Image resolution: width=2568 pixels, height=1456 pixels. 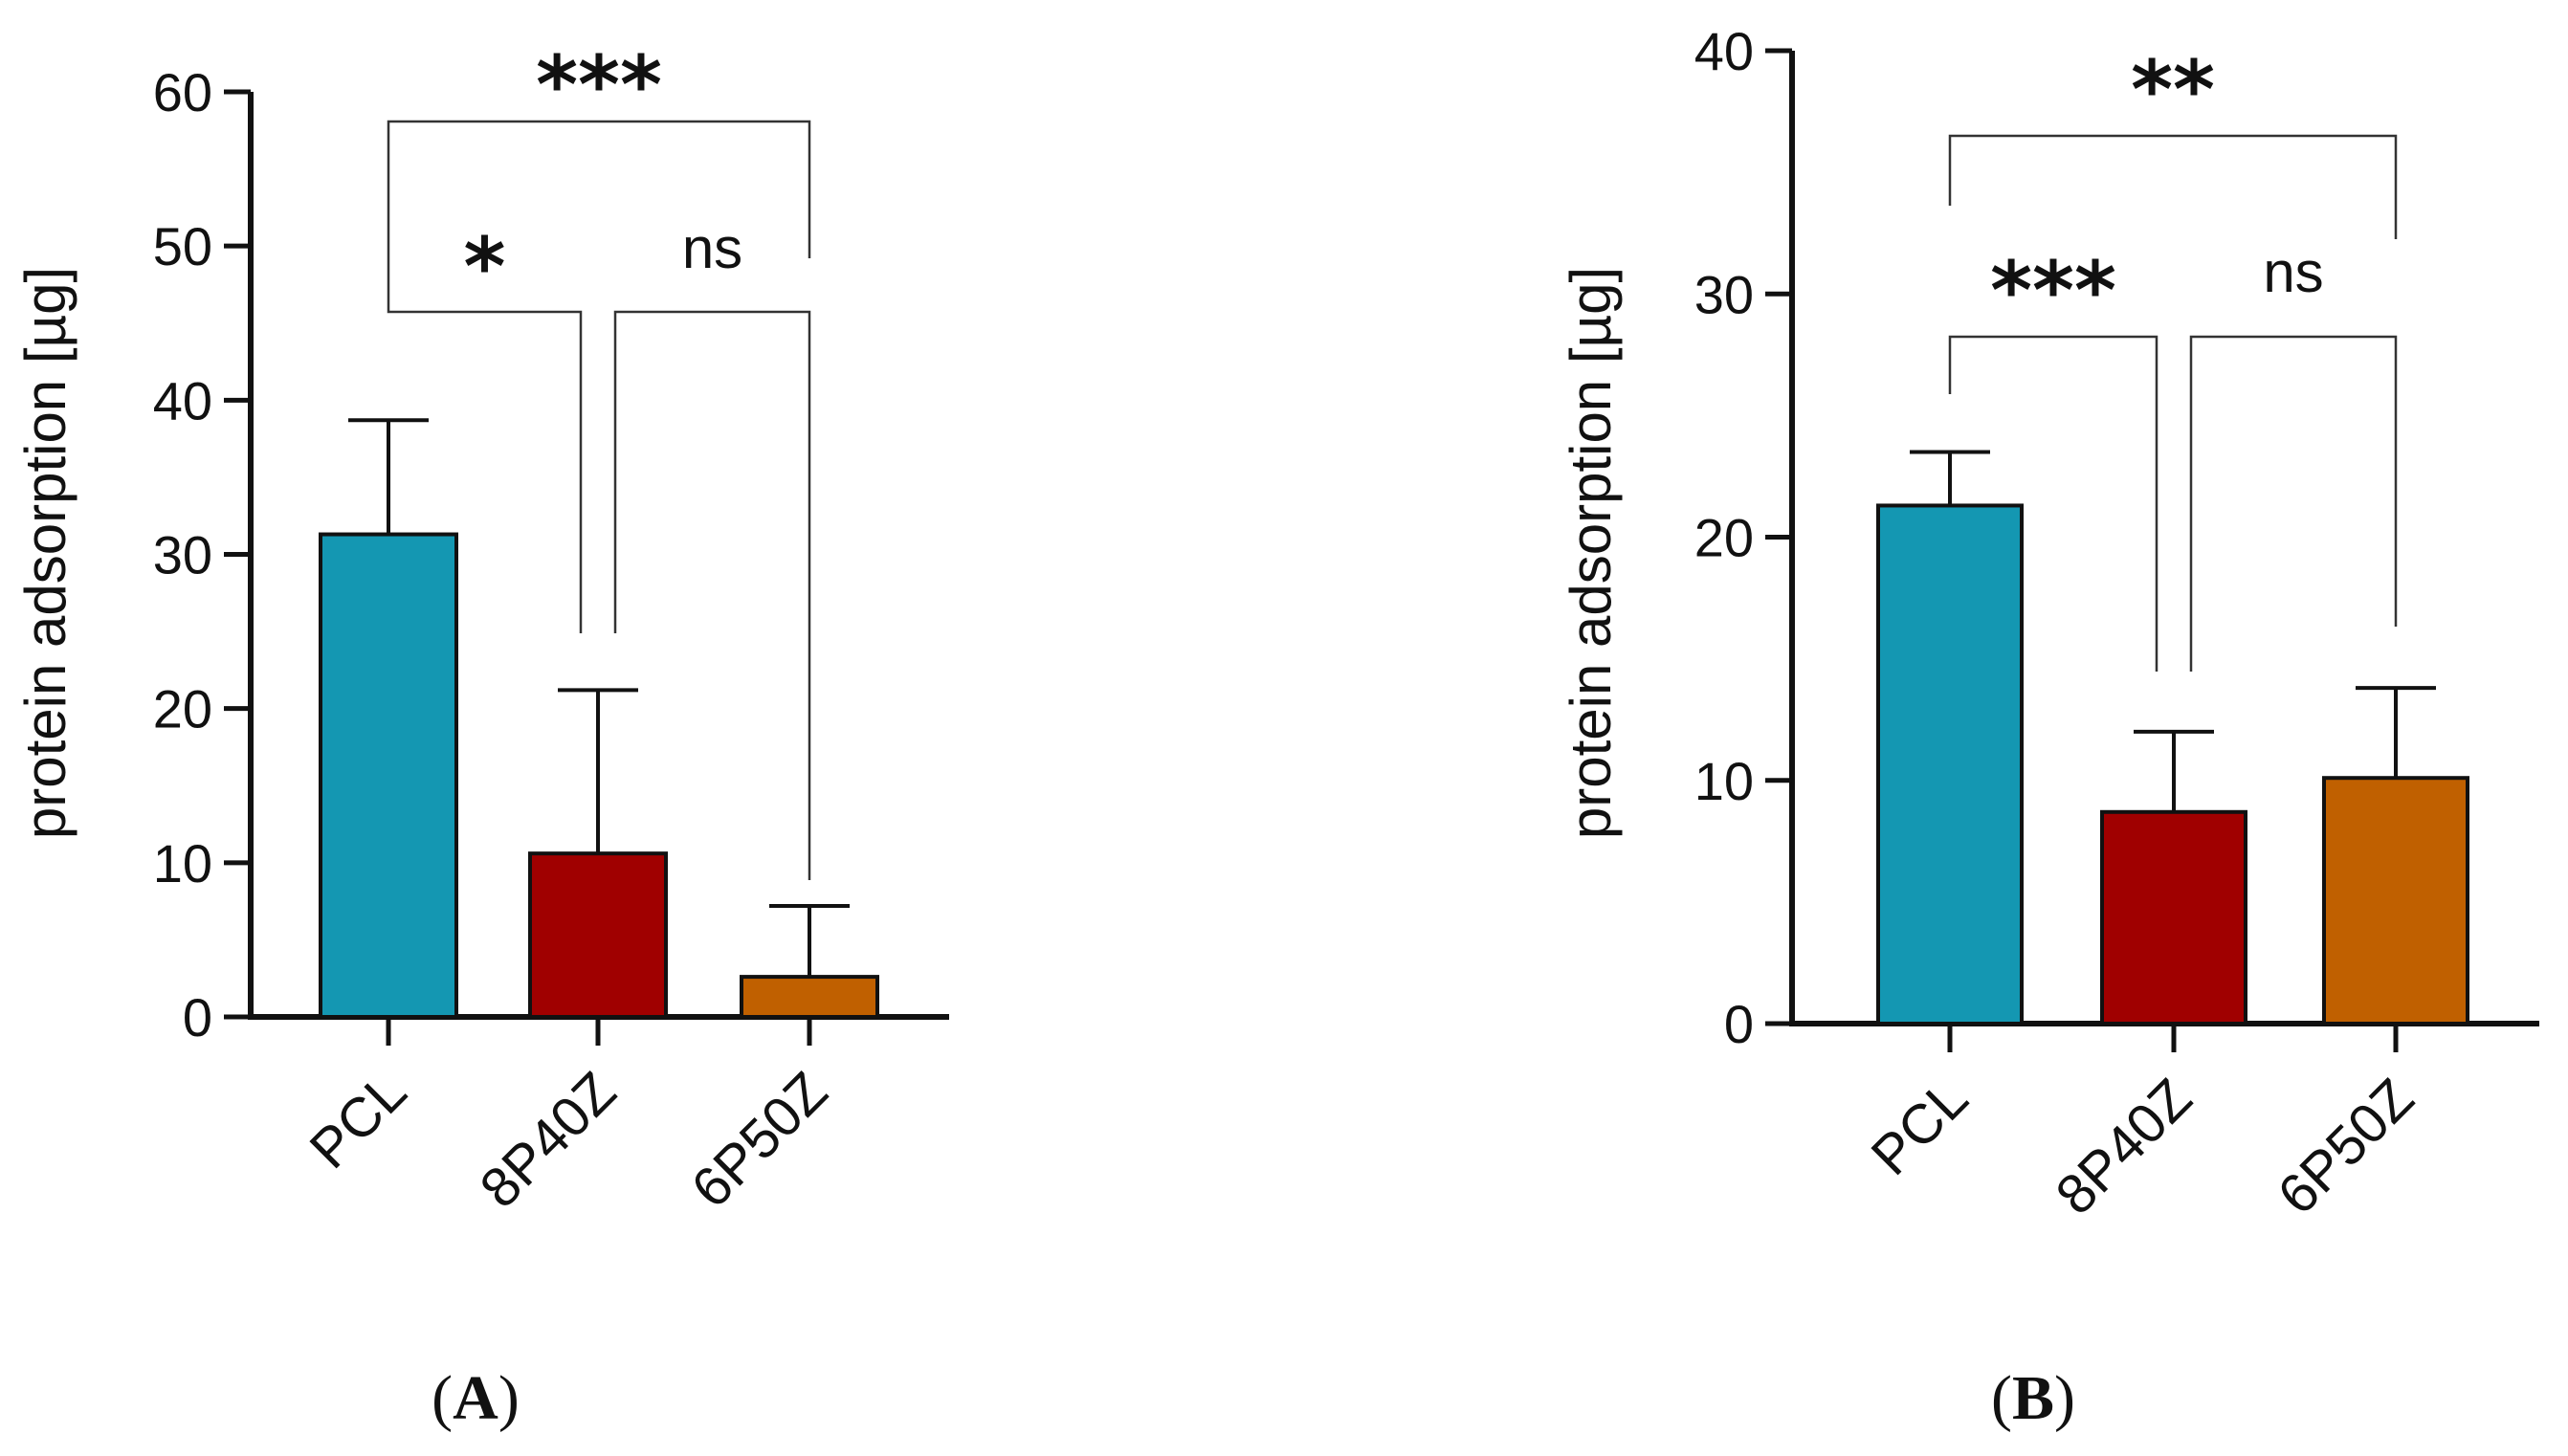 I want to click on significance-label-a-1-2: ns, so click(x=712, y=248).